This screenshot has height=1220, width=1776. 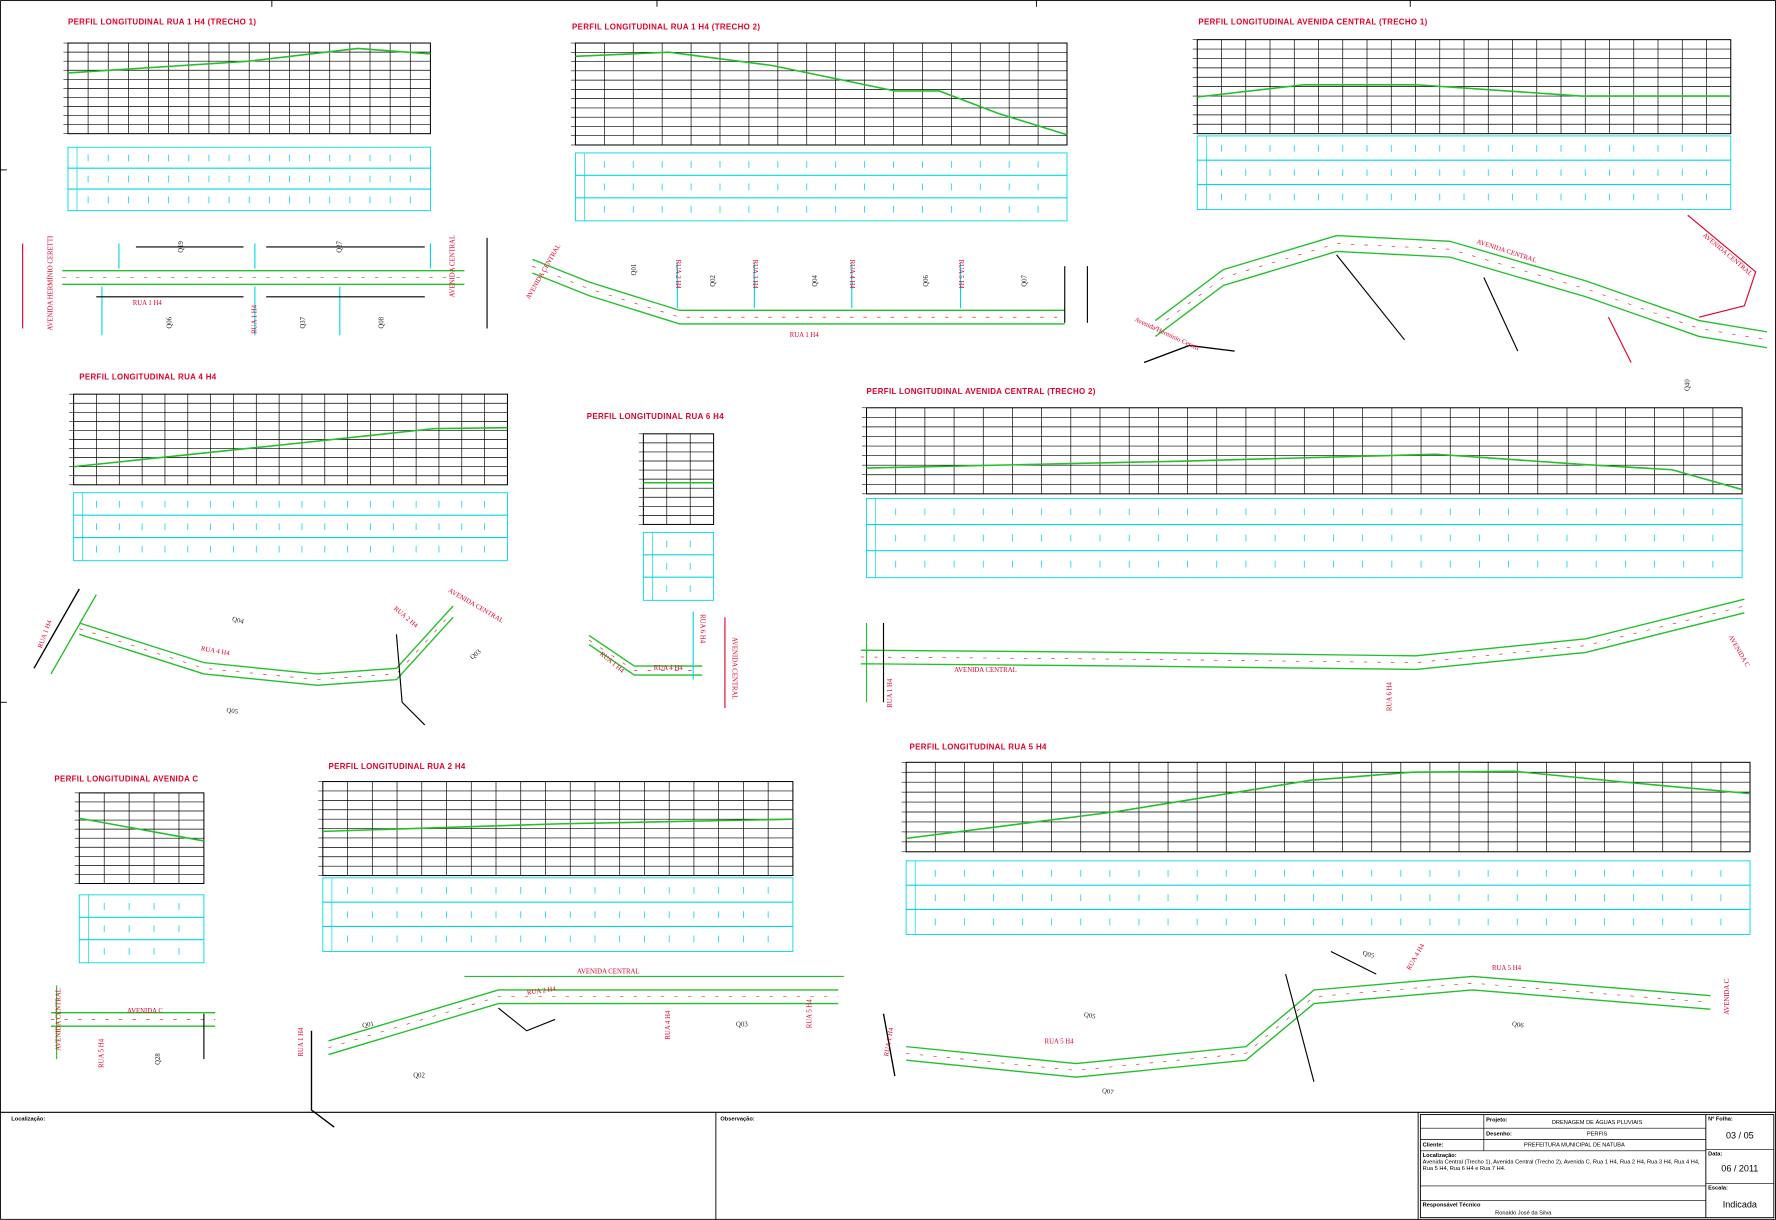 I want to click on plan-label: Avenida Hermínio Ceretti, so click(x=1166, y=334).